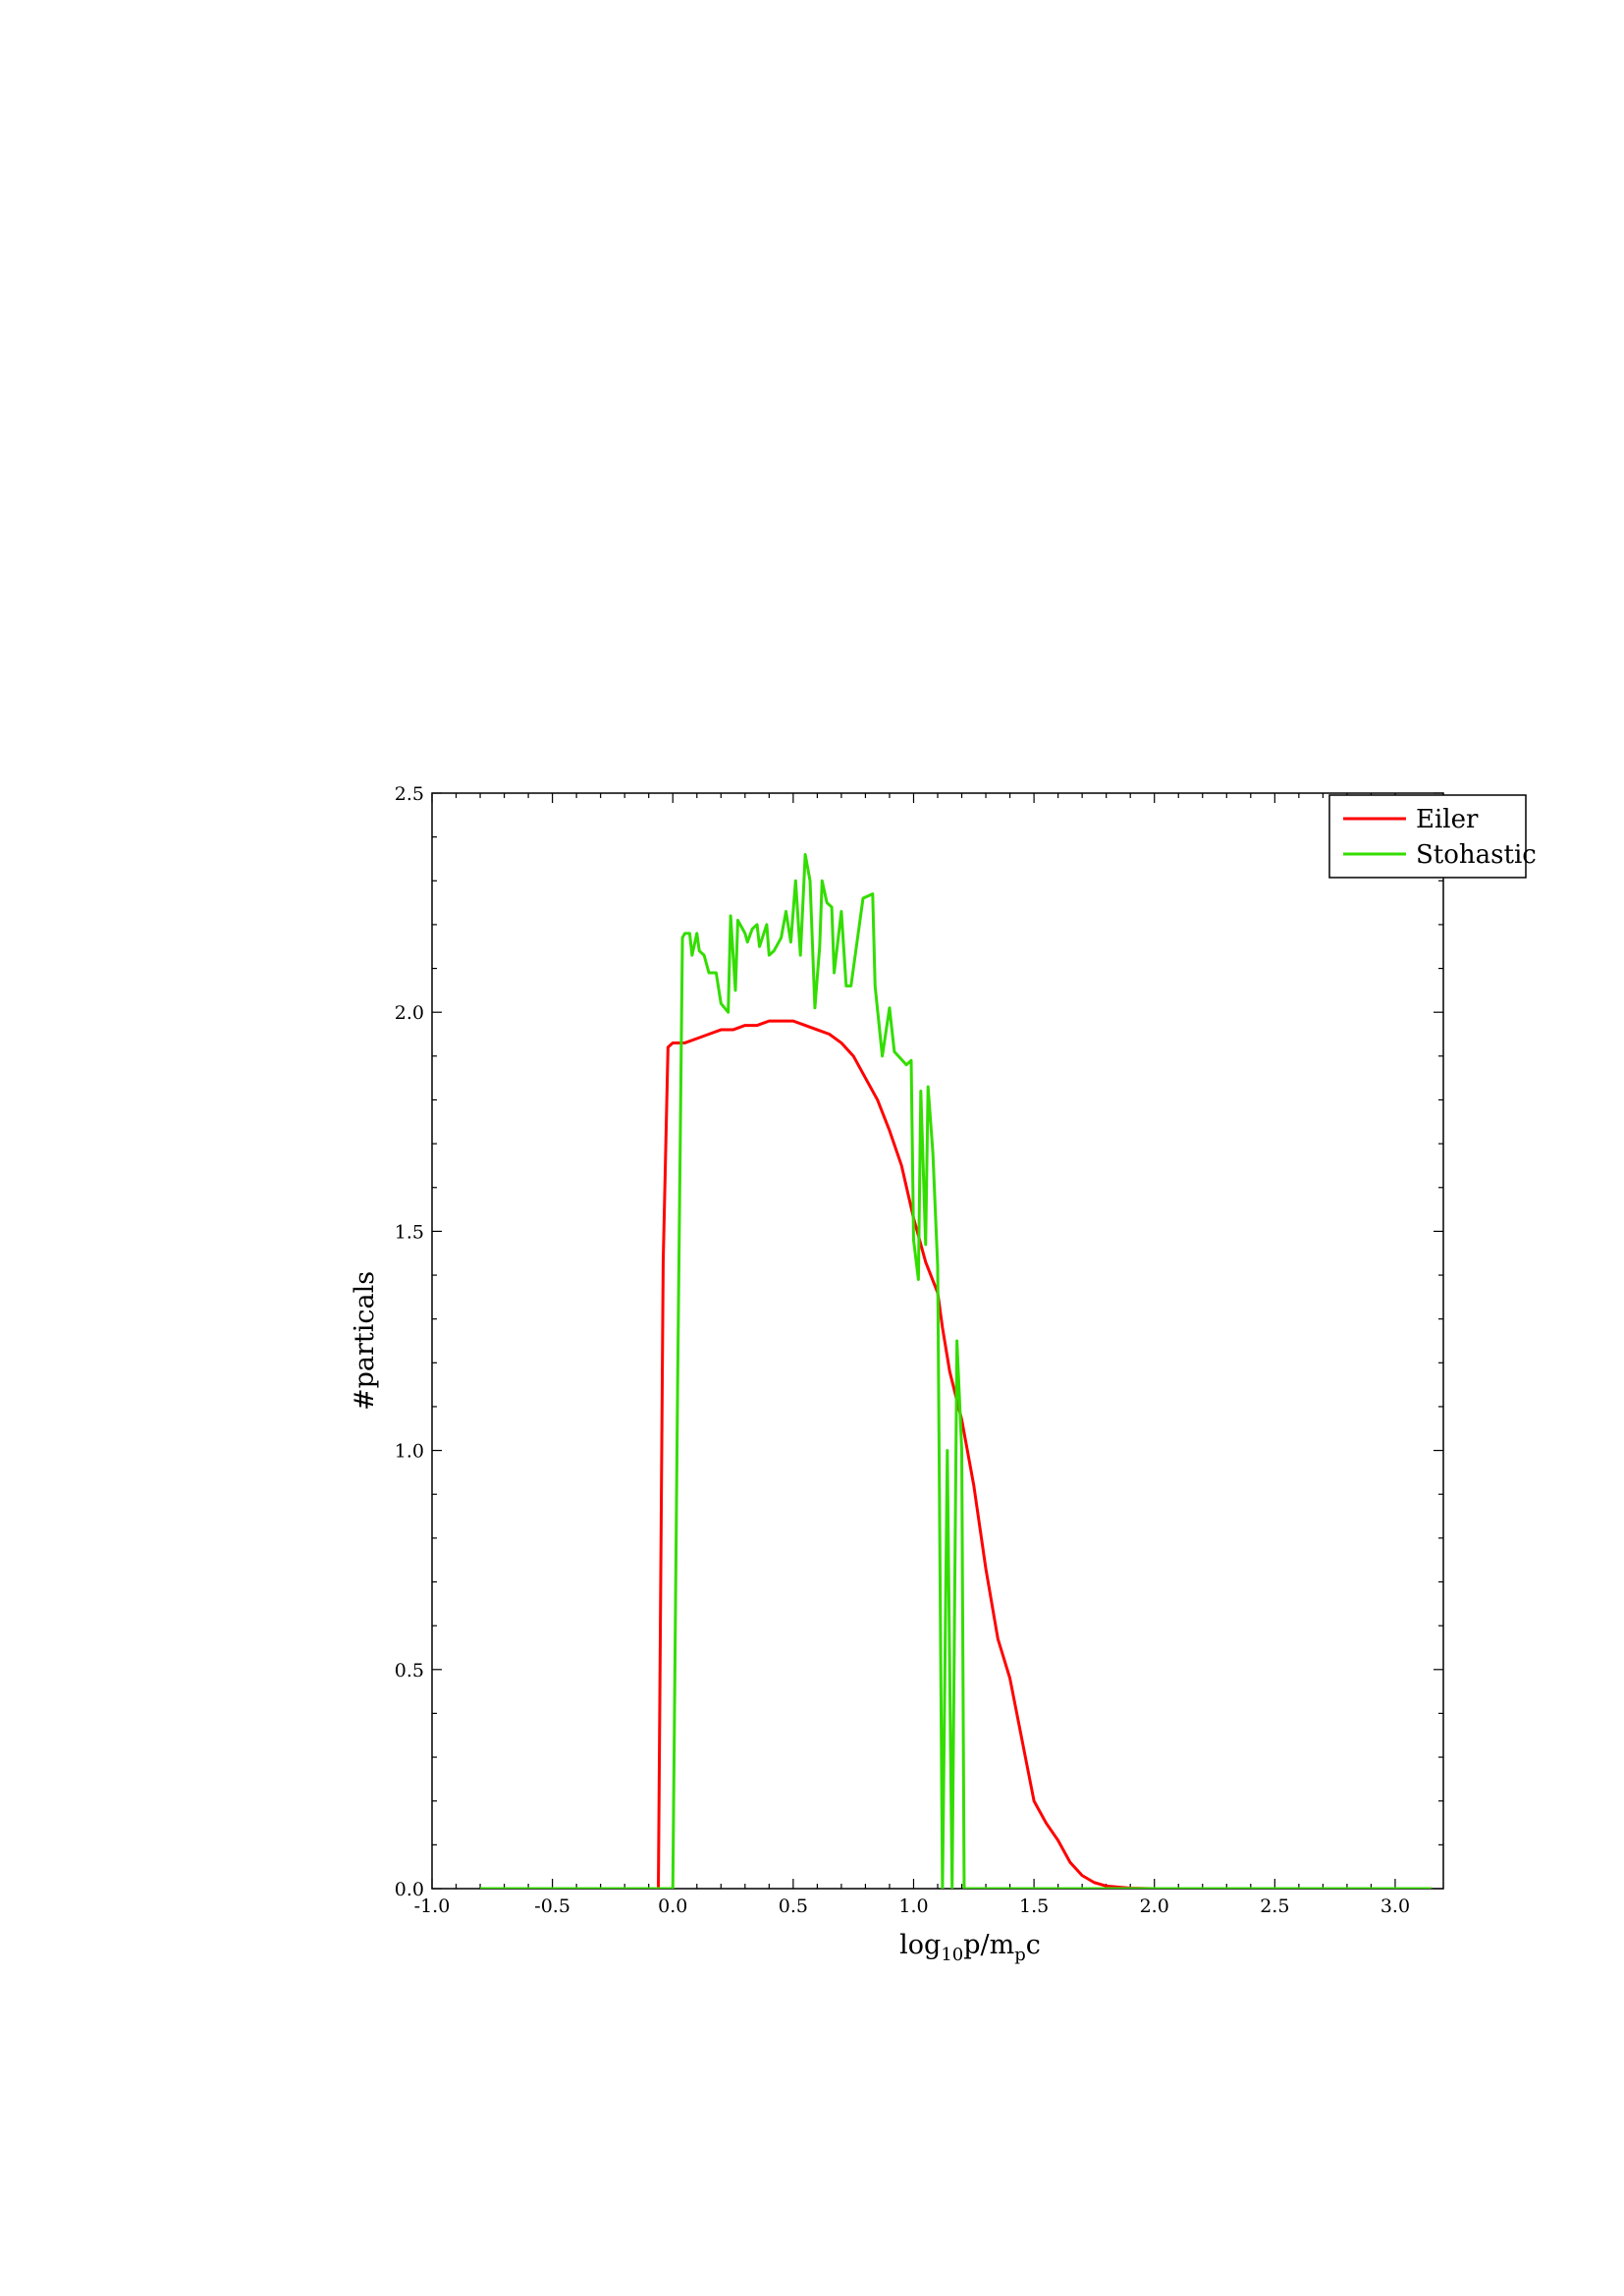 The image size is (1624, 2296). Describe the element at coordinates (1427, 837) in the screenshot. I see `legend-box` at that location.